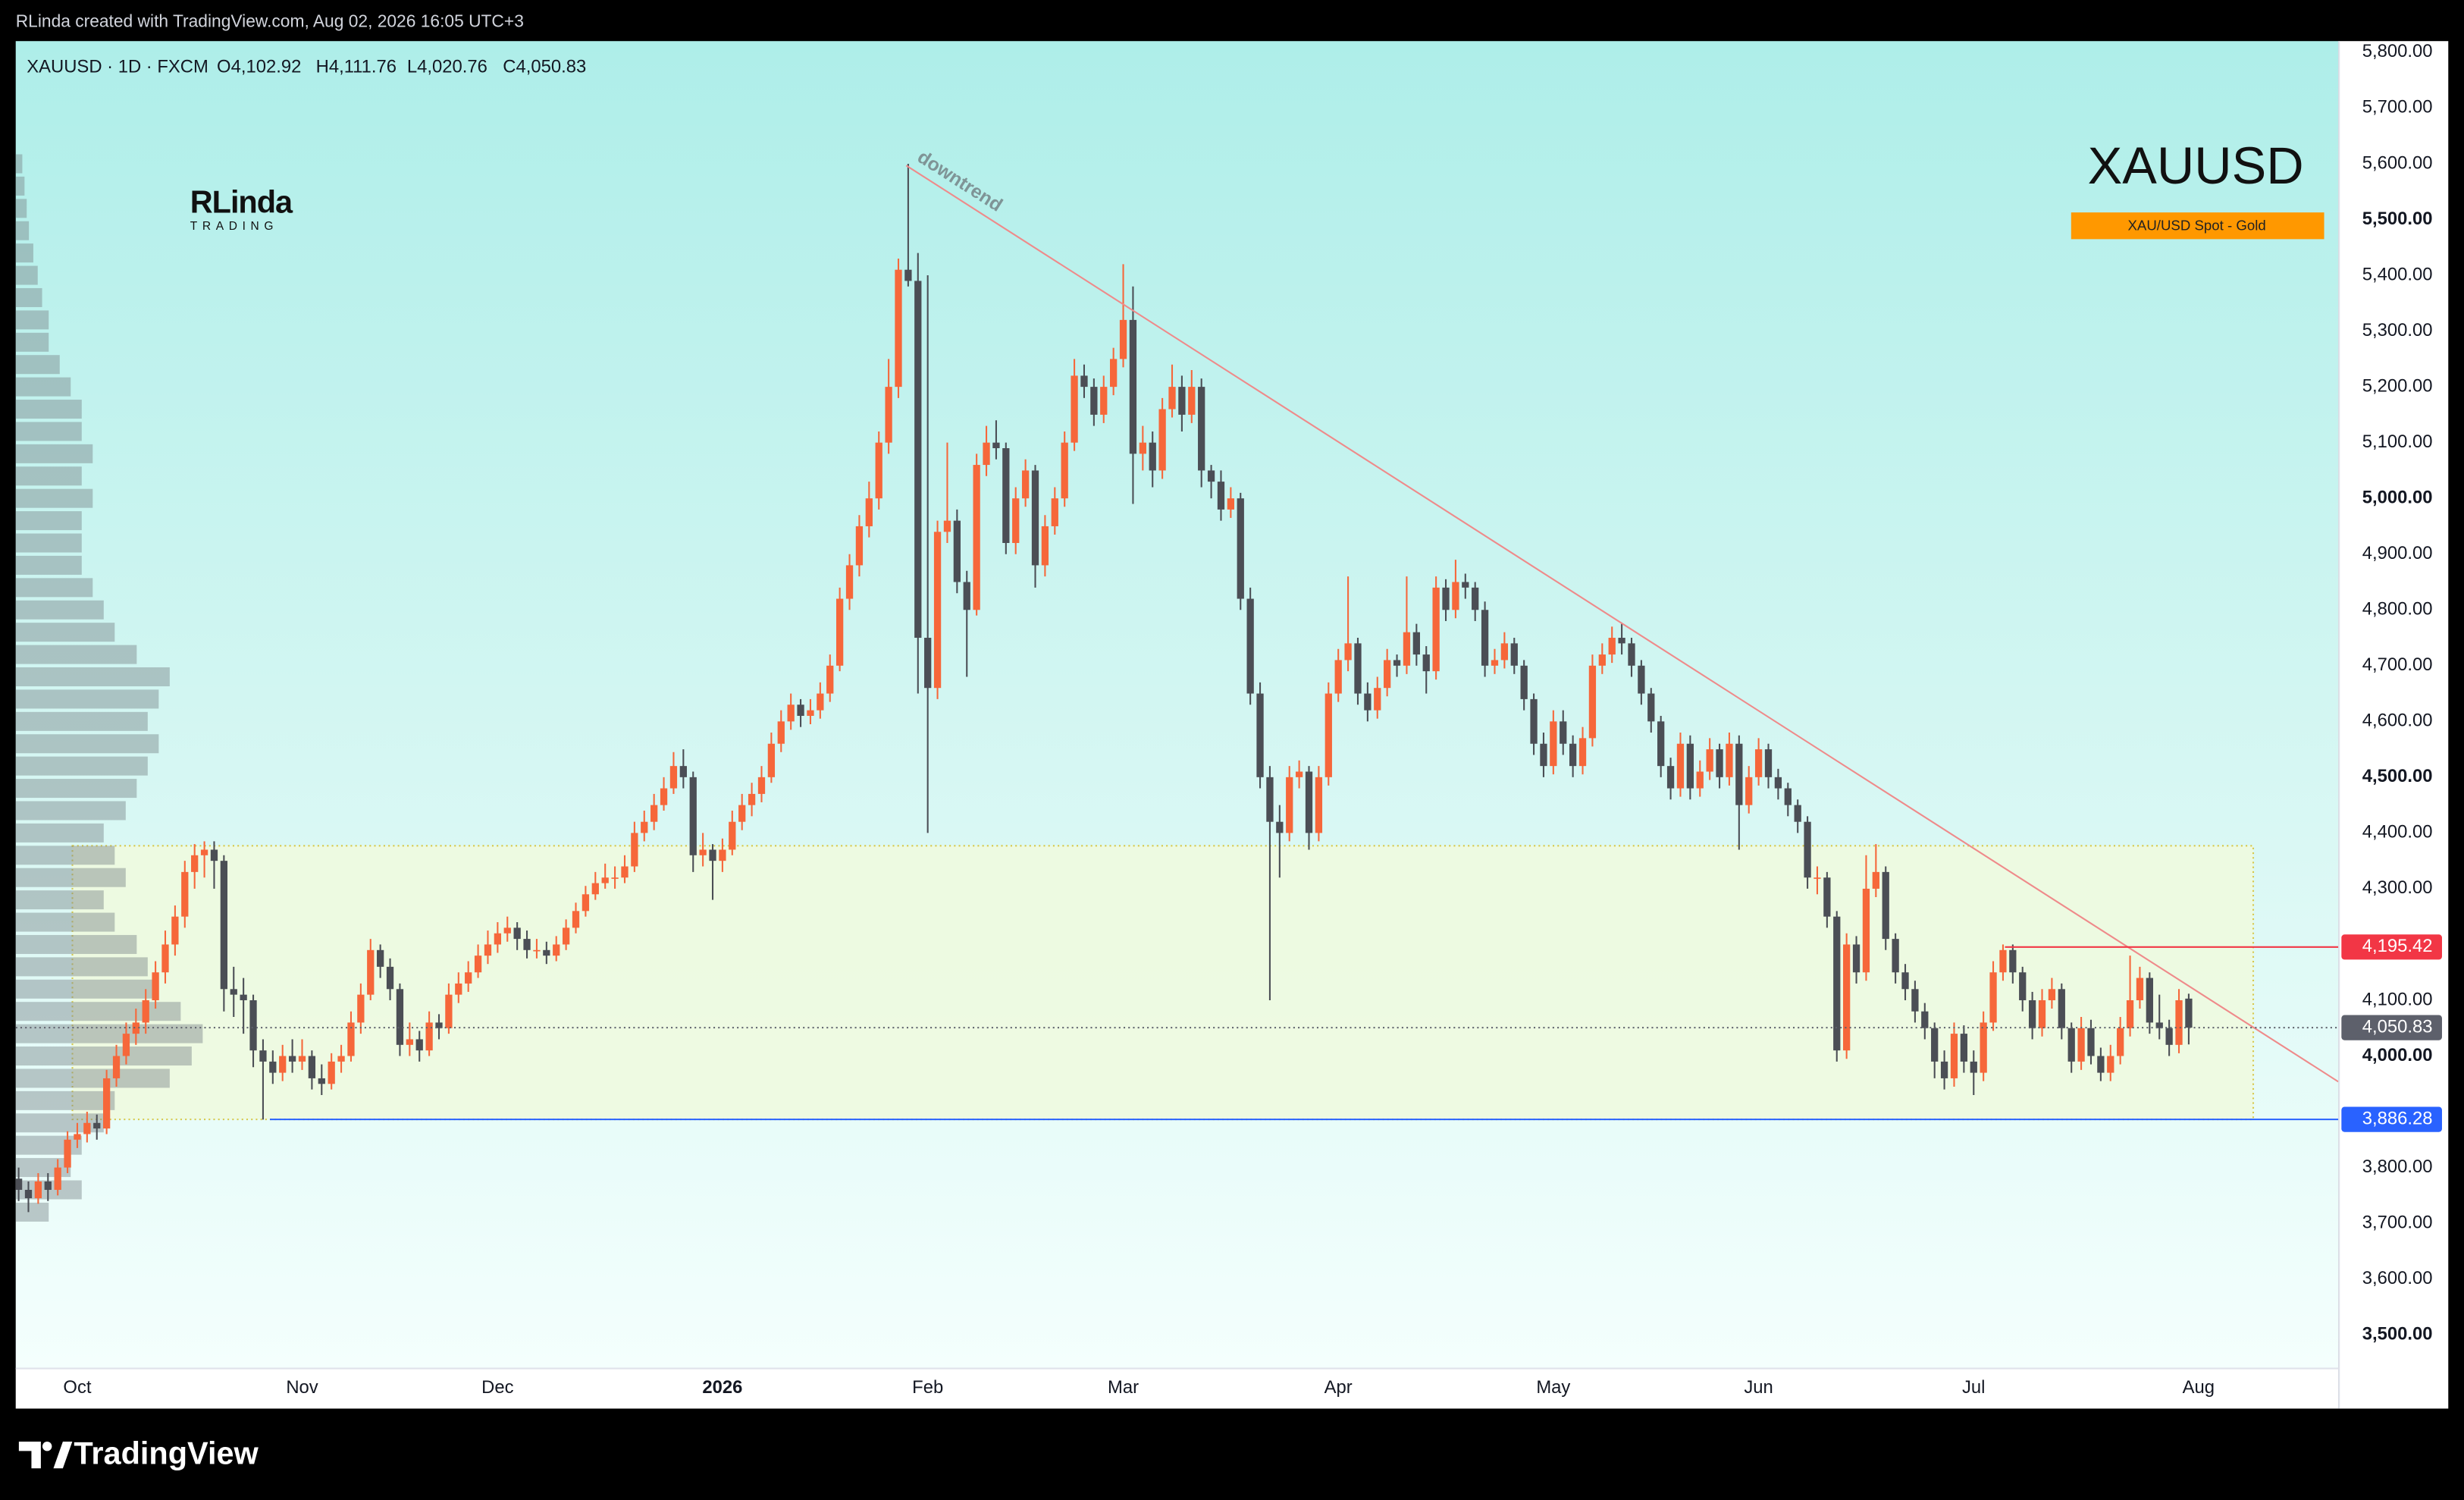  What do you see at coordinates (2197, 226) in the screenshot?
I see `symbol-badge` at bounding box center [2197, 226].